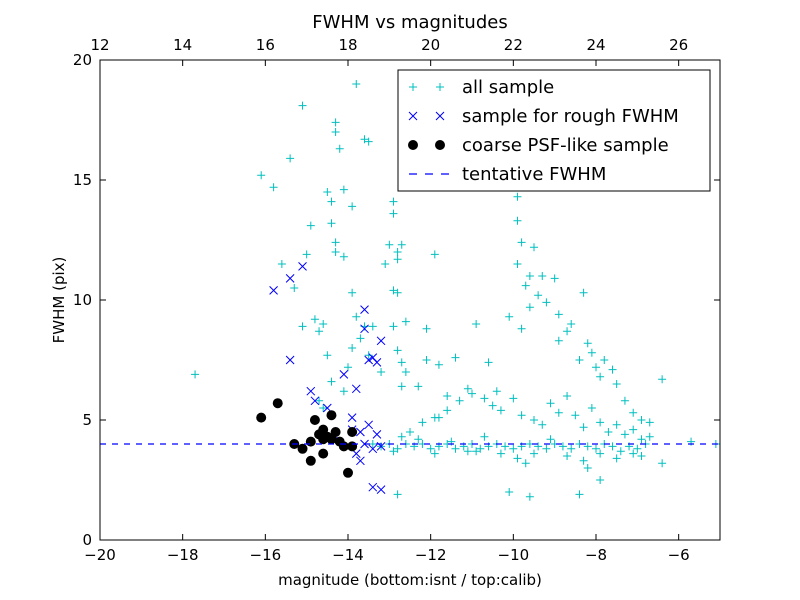  I want to click on x-axis-label: magnitude (bottom:isnt / top:calib), so click(410, 580).